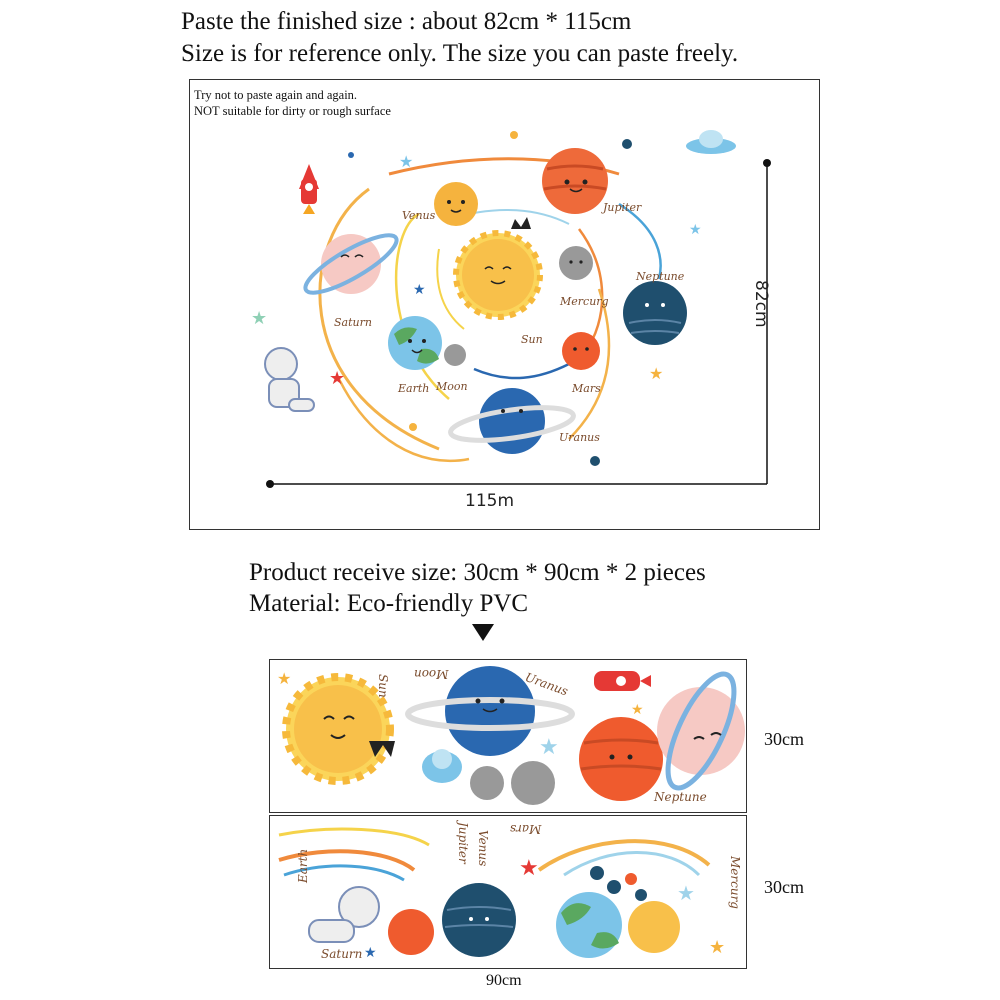 The height and width of the screenshot is (1000, 1000). I want to click on venus-sticker, so click(654, 927).